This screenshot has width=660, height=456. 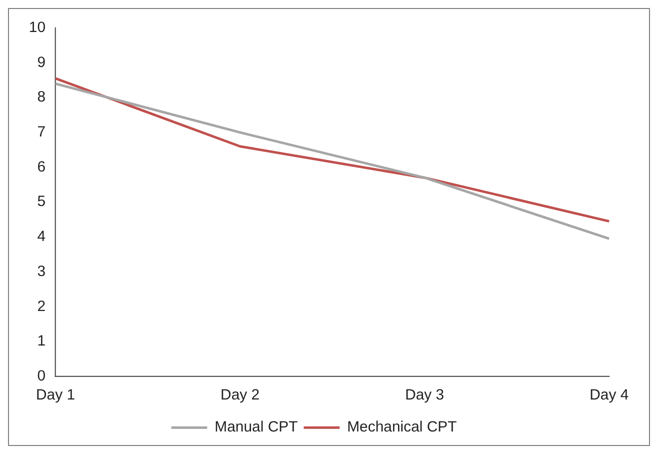 What do you see at coordinates (41, 201) in the screenshot?
I see `y-tick-label: 5` at bounding box center [41, 201].